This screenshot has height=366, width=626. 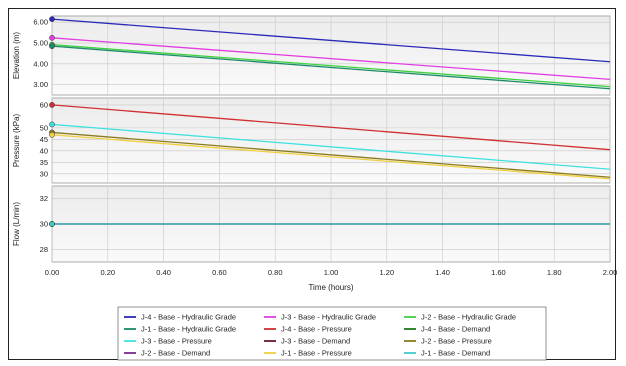 What do you see at coordinates (44, 162) in the screenshot?
I see `y-tick-label: 35` at bounding box center [44, 162].